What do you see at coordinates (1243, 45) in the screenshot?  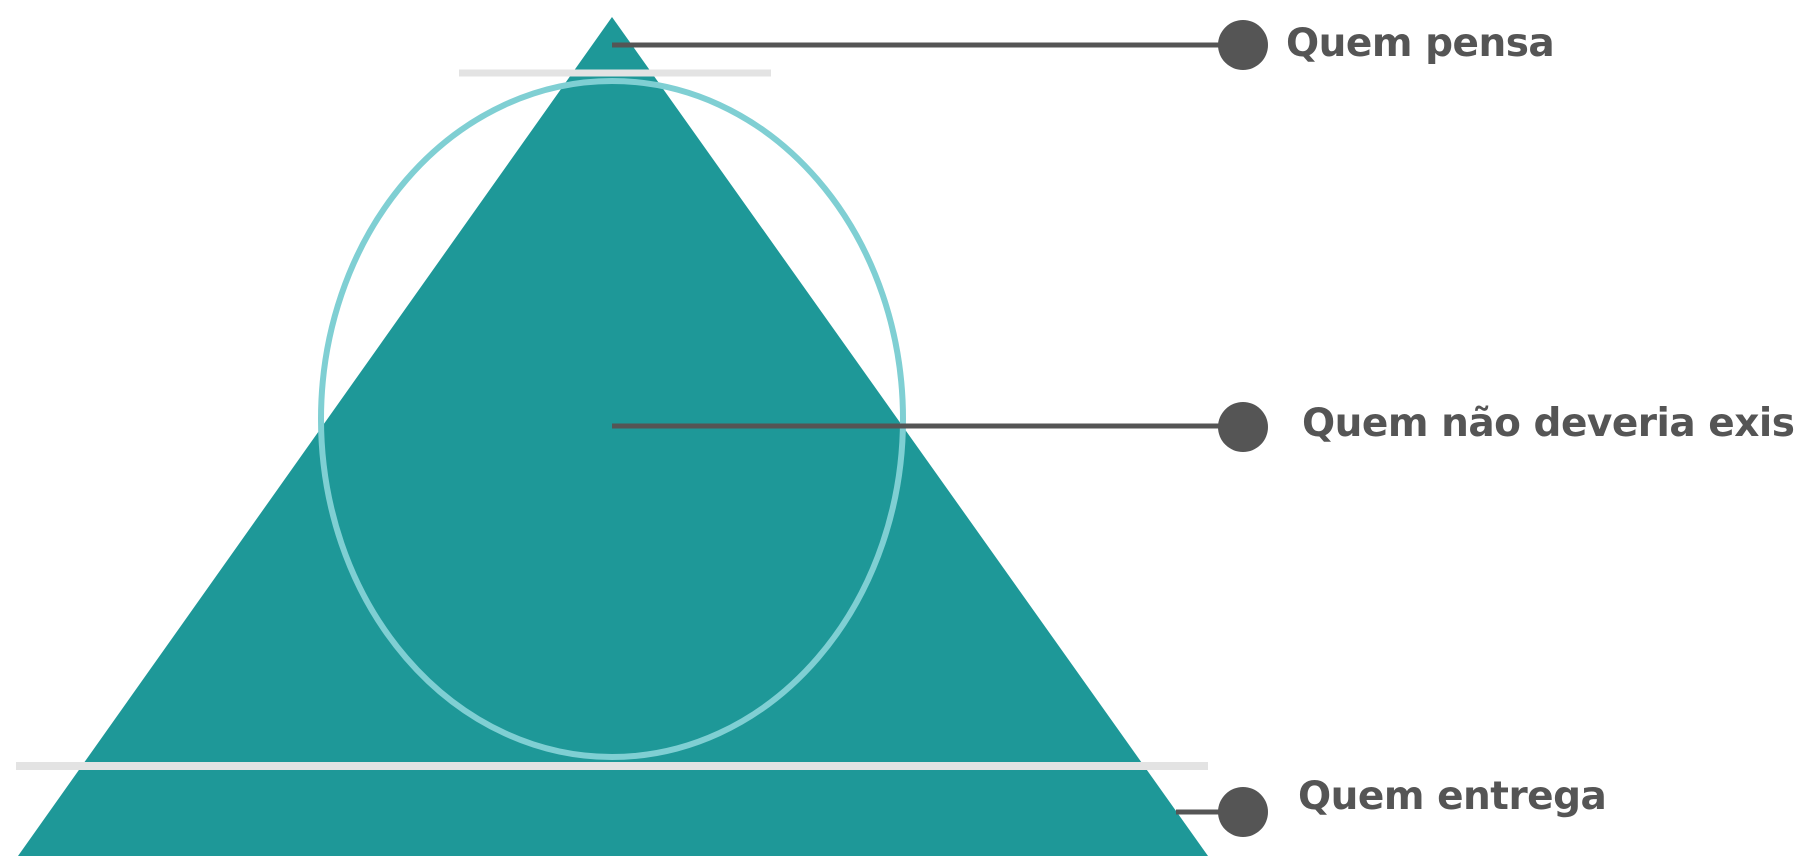 I see `connector-dot-top` at bounding box center [1243, 45].